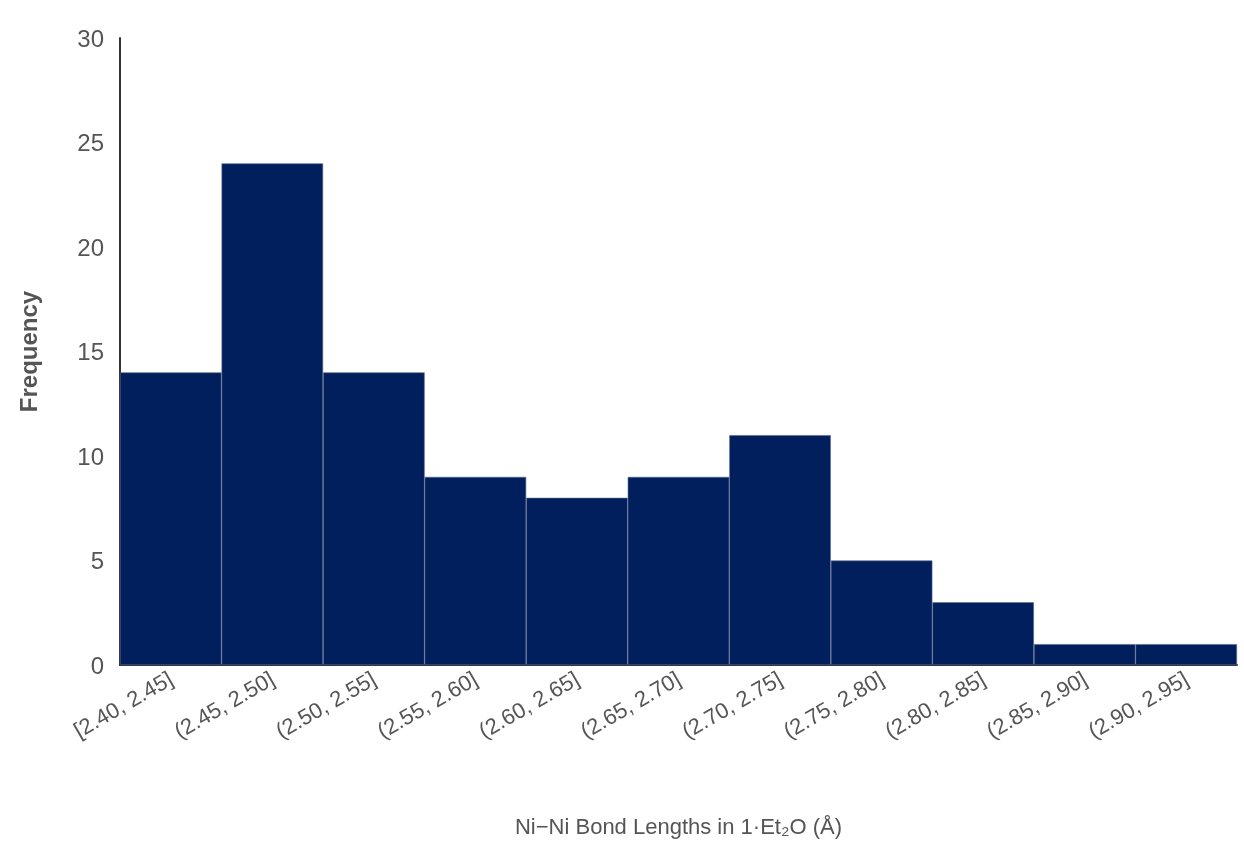  I want to click on y-tick-label: 15, so click(90, 351).